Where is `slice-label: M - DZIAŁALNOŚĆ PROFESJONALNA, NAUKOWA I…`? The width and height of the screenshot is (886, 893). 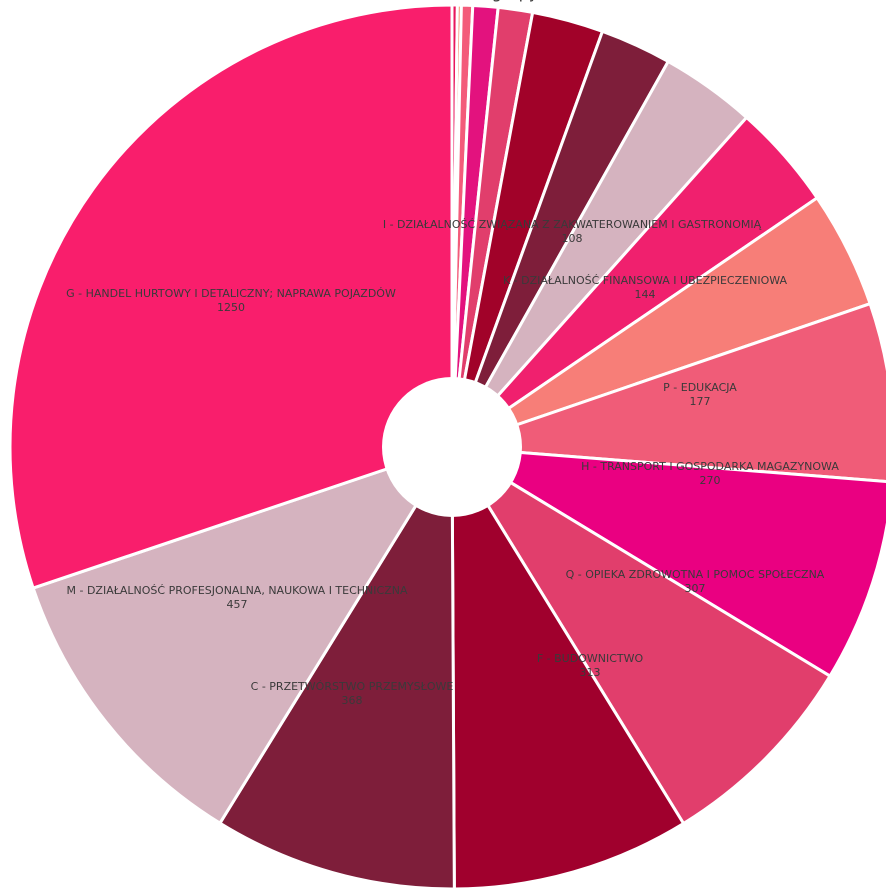
slice-label: M - DZIAŁALNOŚĆ PROFESJONALNA, NAUKOWA I… is located at coordinates (236, 590).